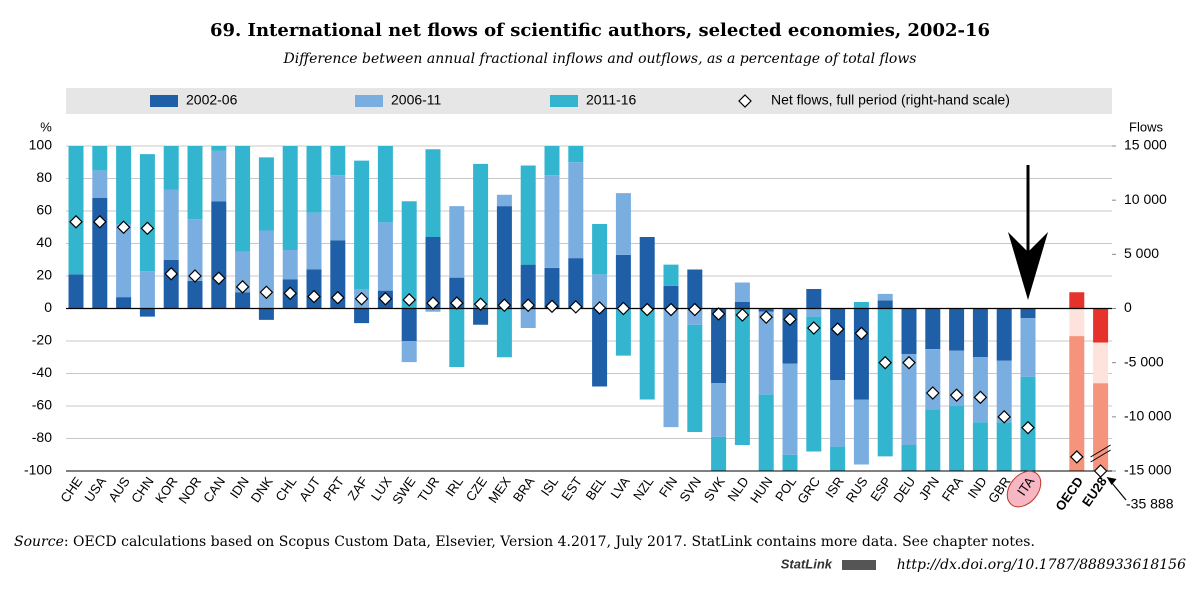 This screenshot has width=1199, height=589. Describe the element at coordinates (859, 565) in the screenshot. I see `statlink-logo` at that location.